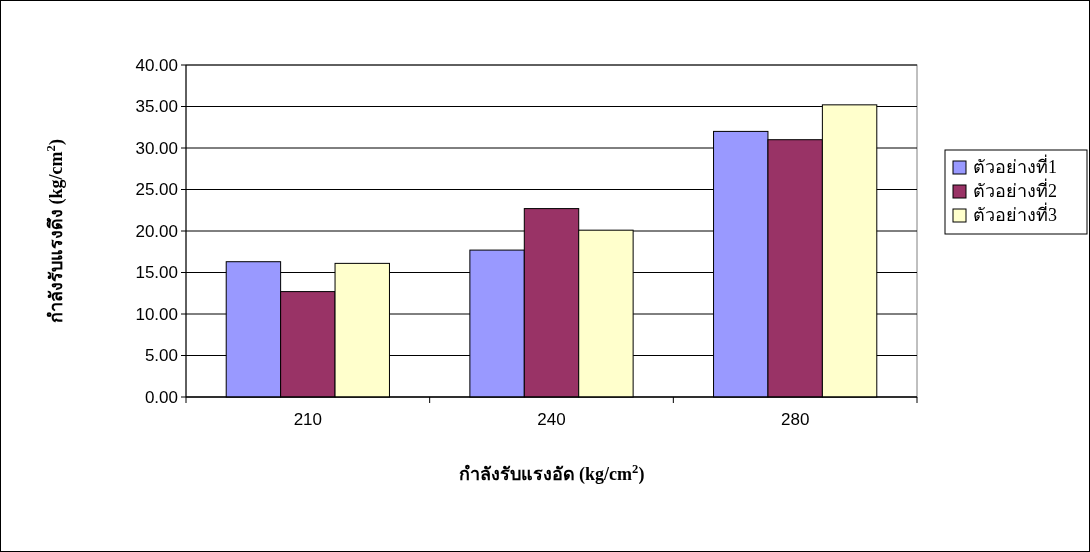 This screenshot has height=552, width=1090. I want to click on y-tick-label: 5.00, so click(161, 356).